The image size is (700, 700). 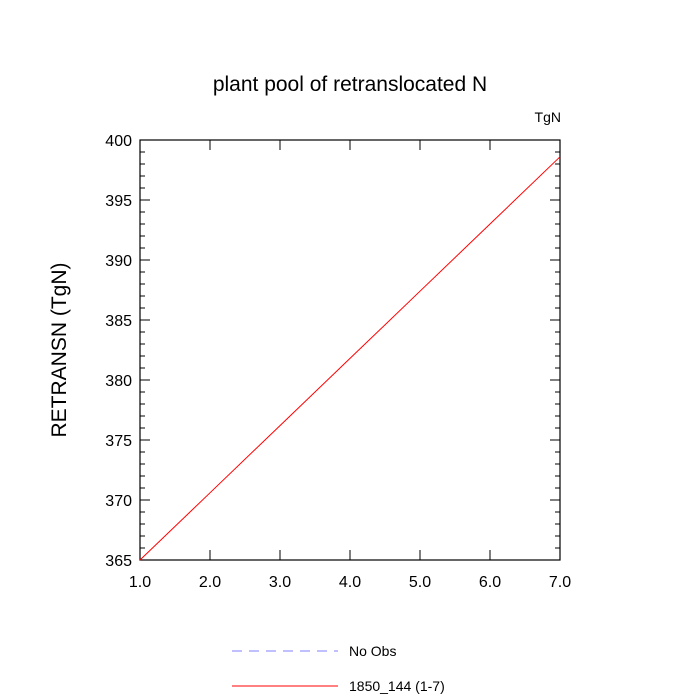 I want to click on y-tick-label: 385, so click(x=118, y=321).